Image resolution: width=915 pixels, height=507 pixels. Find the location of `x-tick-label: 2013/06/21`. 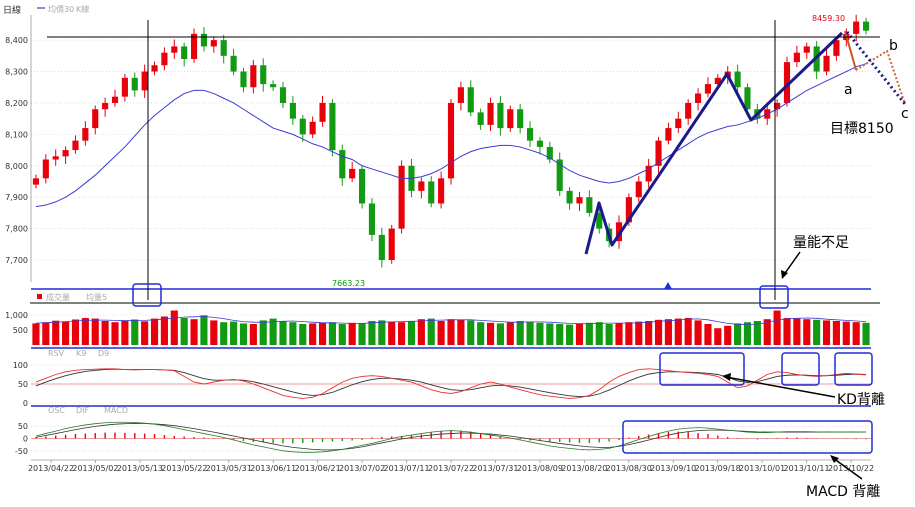

x-tick-label: 2013/06/21 is located at coordinates (318, 468).